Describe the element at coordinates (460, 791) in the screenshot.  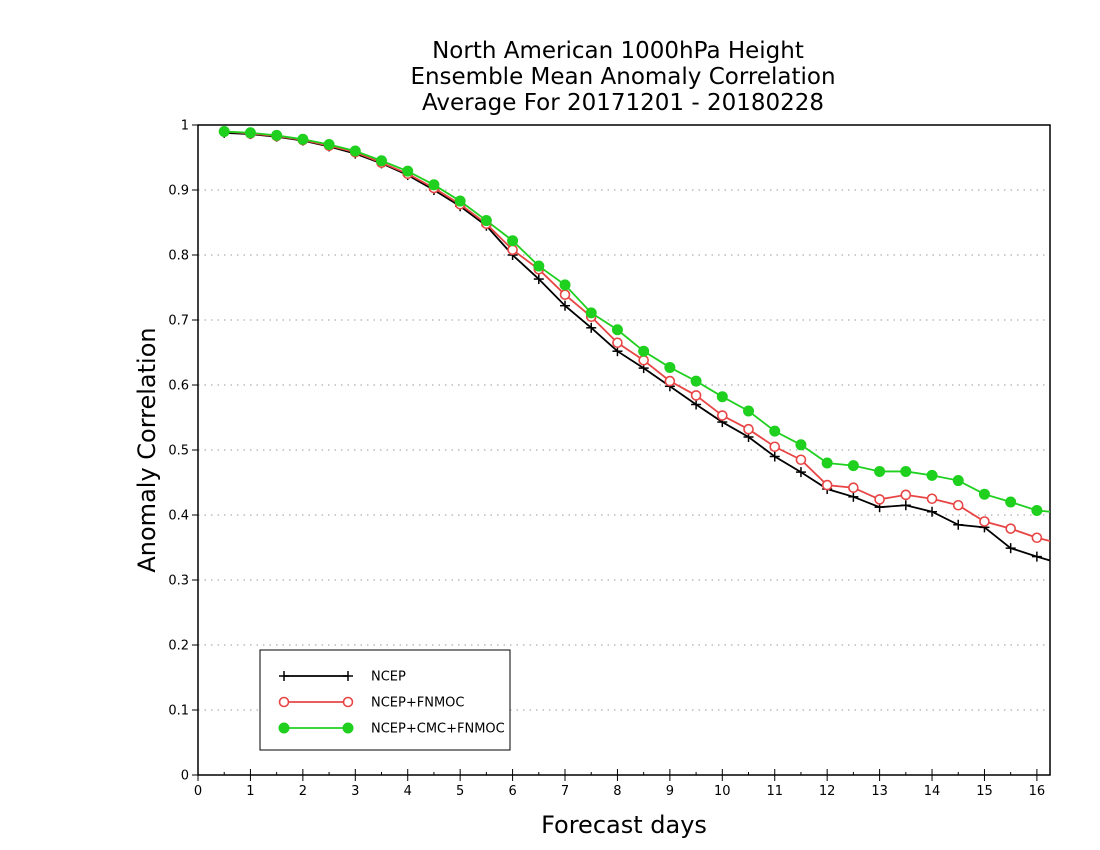
I see `x-tick-label: 5` at that location.